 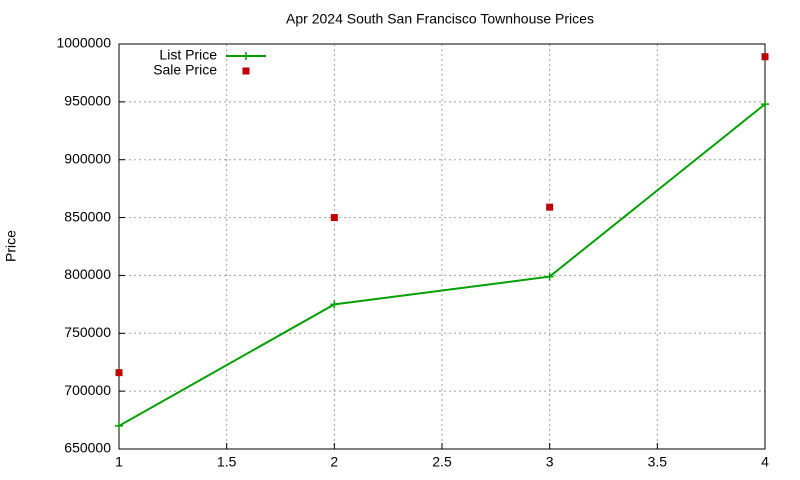 I want to click on x-tick-label: 2, so click(x=334, y=462).